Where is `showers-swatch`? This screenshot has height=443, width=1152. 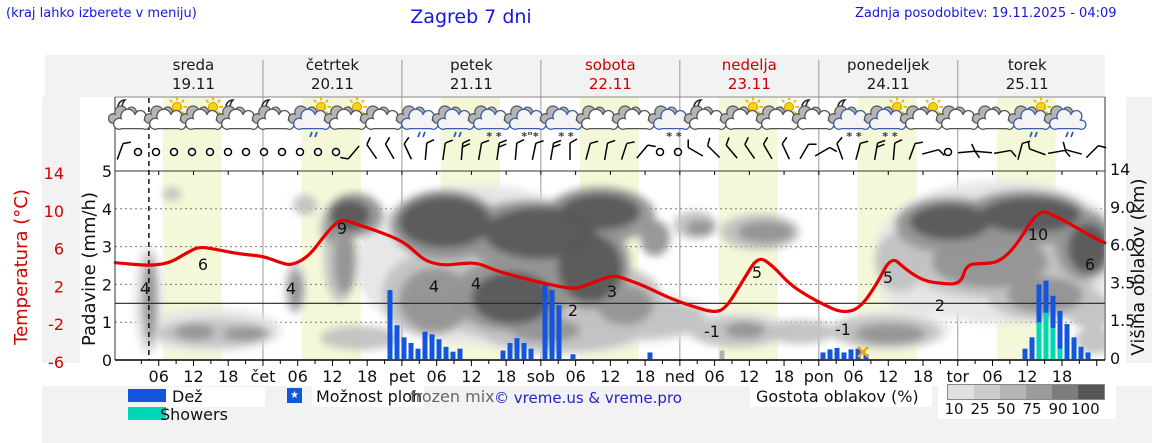
showers-swatch is located at coordinates (147, 413).